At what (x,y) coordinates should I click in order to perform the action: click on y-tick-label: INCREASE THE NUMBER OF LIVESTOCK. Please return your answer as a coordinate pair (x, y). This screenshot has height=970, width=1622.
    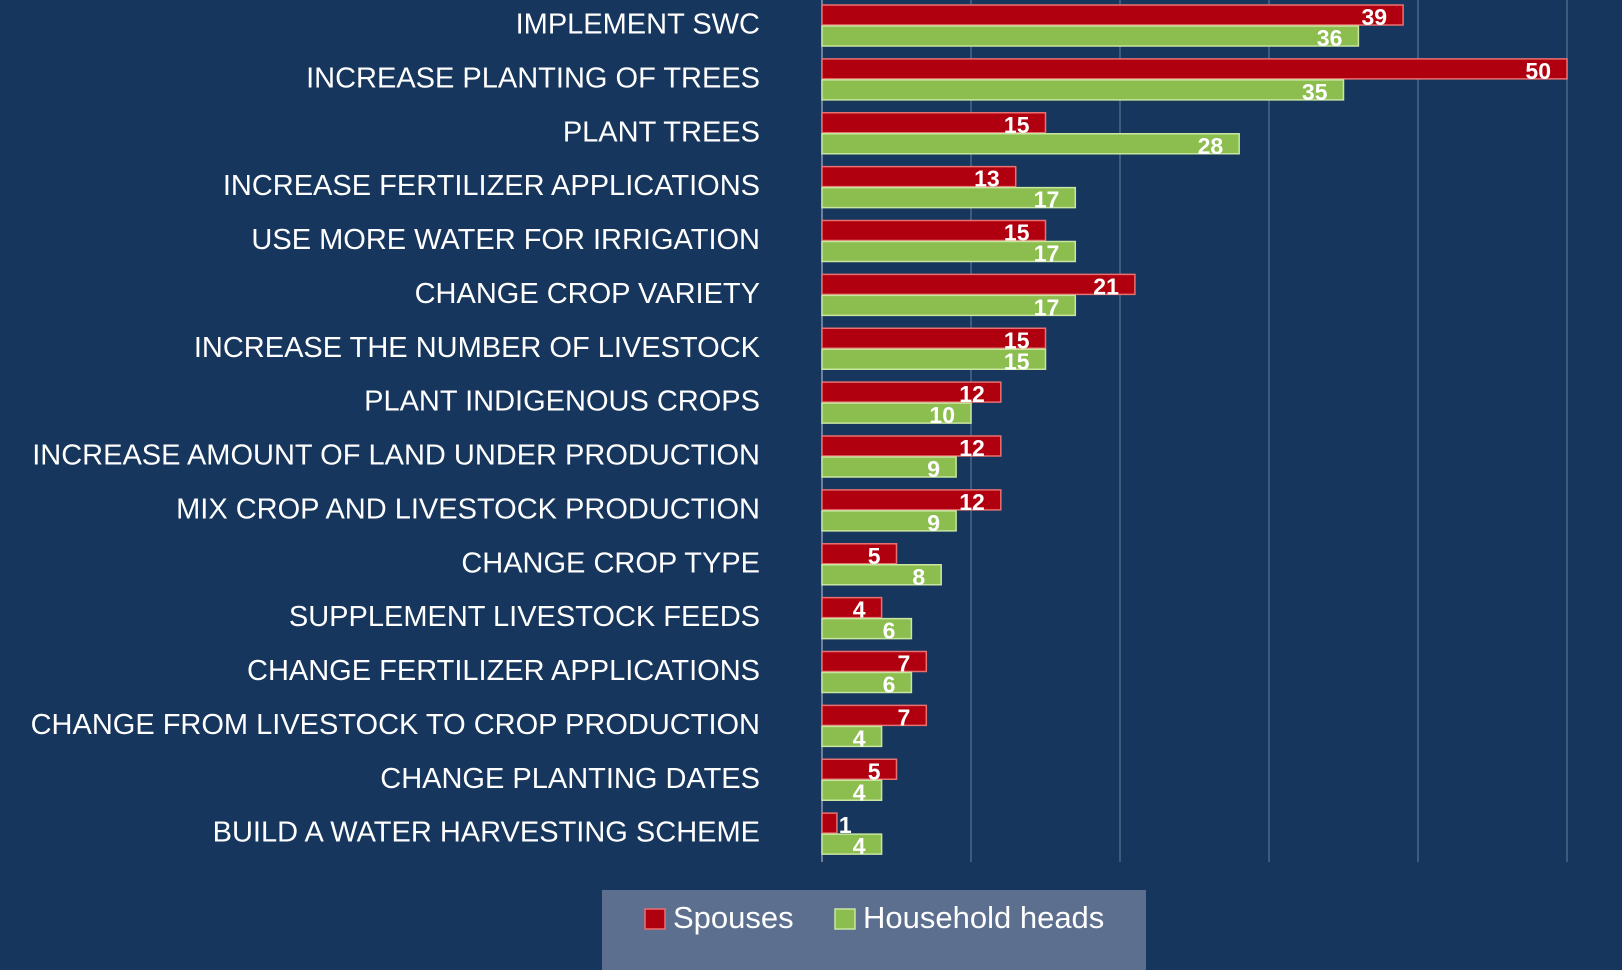
    Looking at the image, I should click on (477, 348).